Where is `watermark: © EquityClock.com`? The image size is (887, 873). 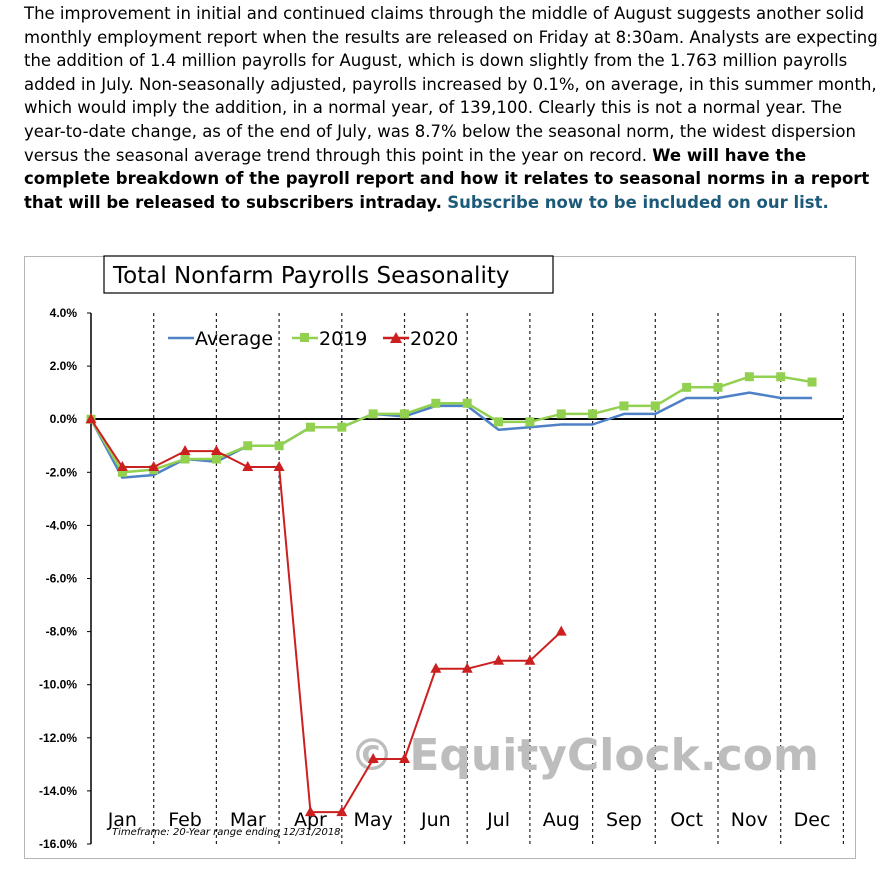 watermark: © EquityClock.com is located at coordinates (584, 755).